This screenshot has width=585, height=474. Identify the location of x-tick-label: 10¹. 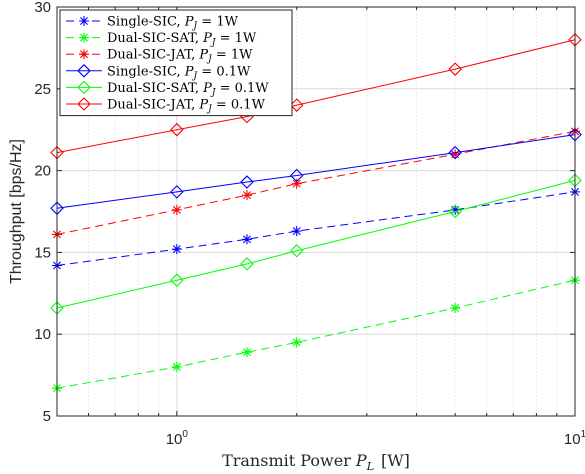
(574, 438).